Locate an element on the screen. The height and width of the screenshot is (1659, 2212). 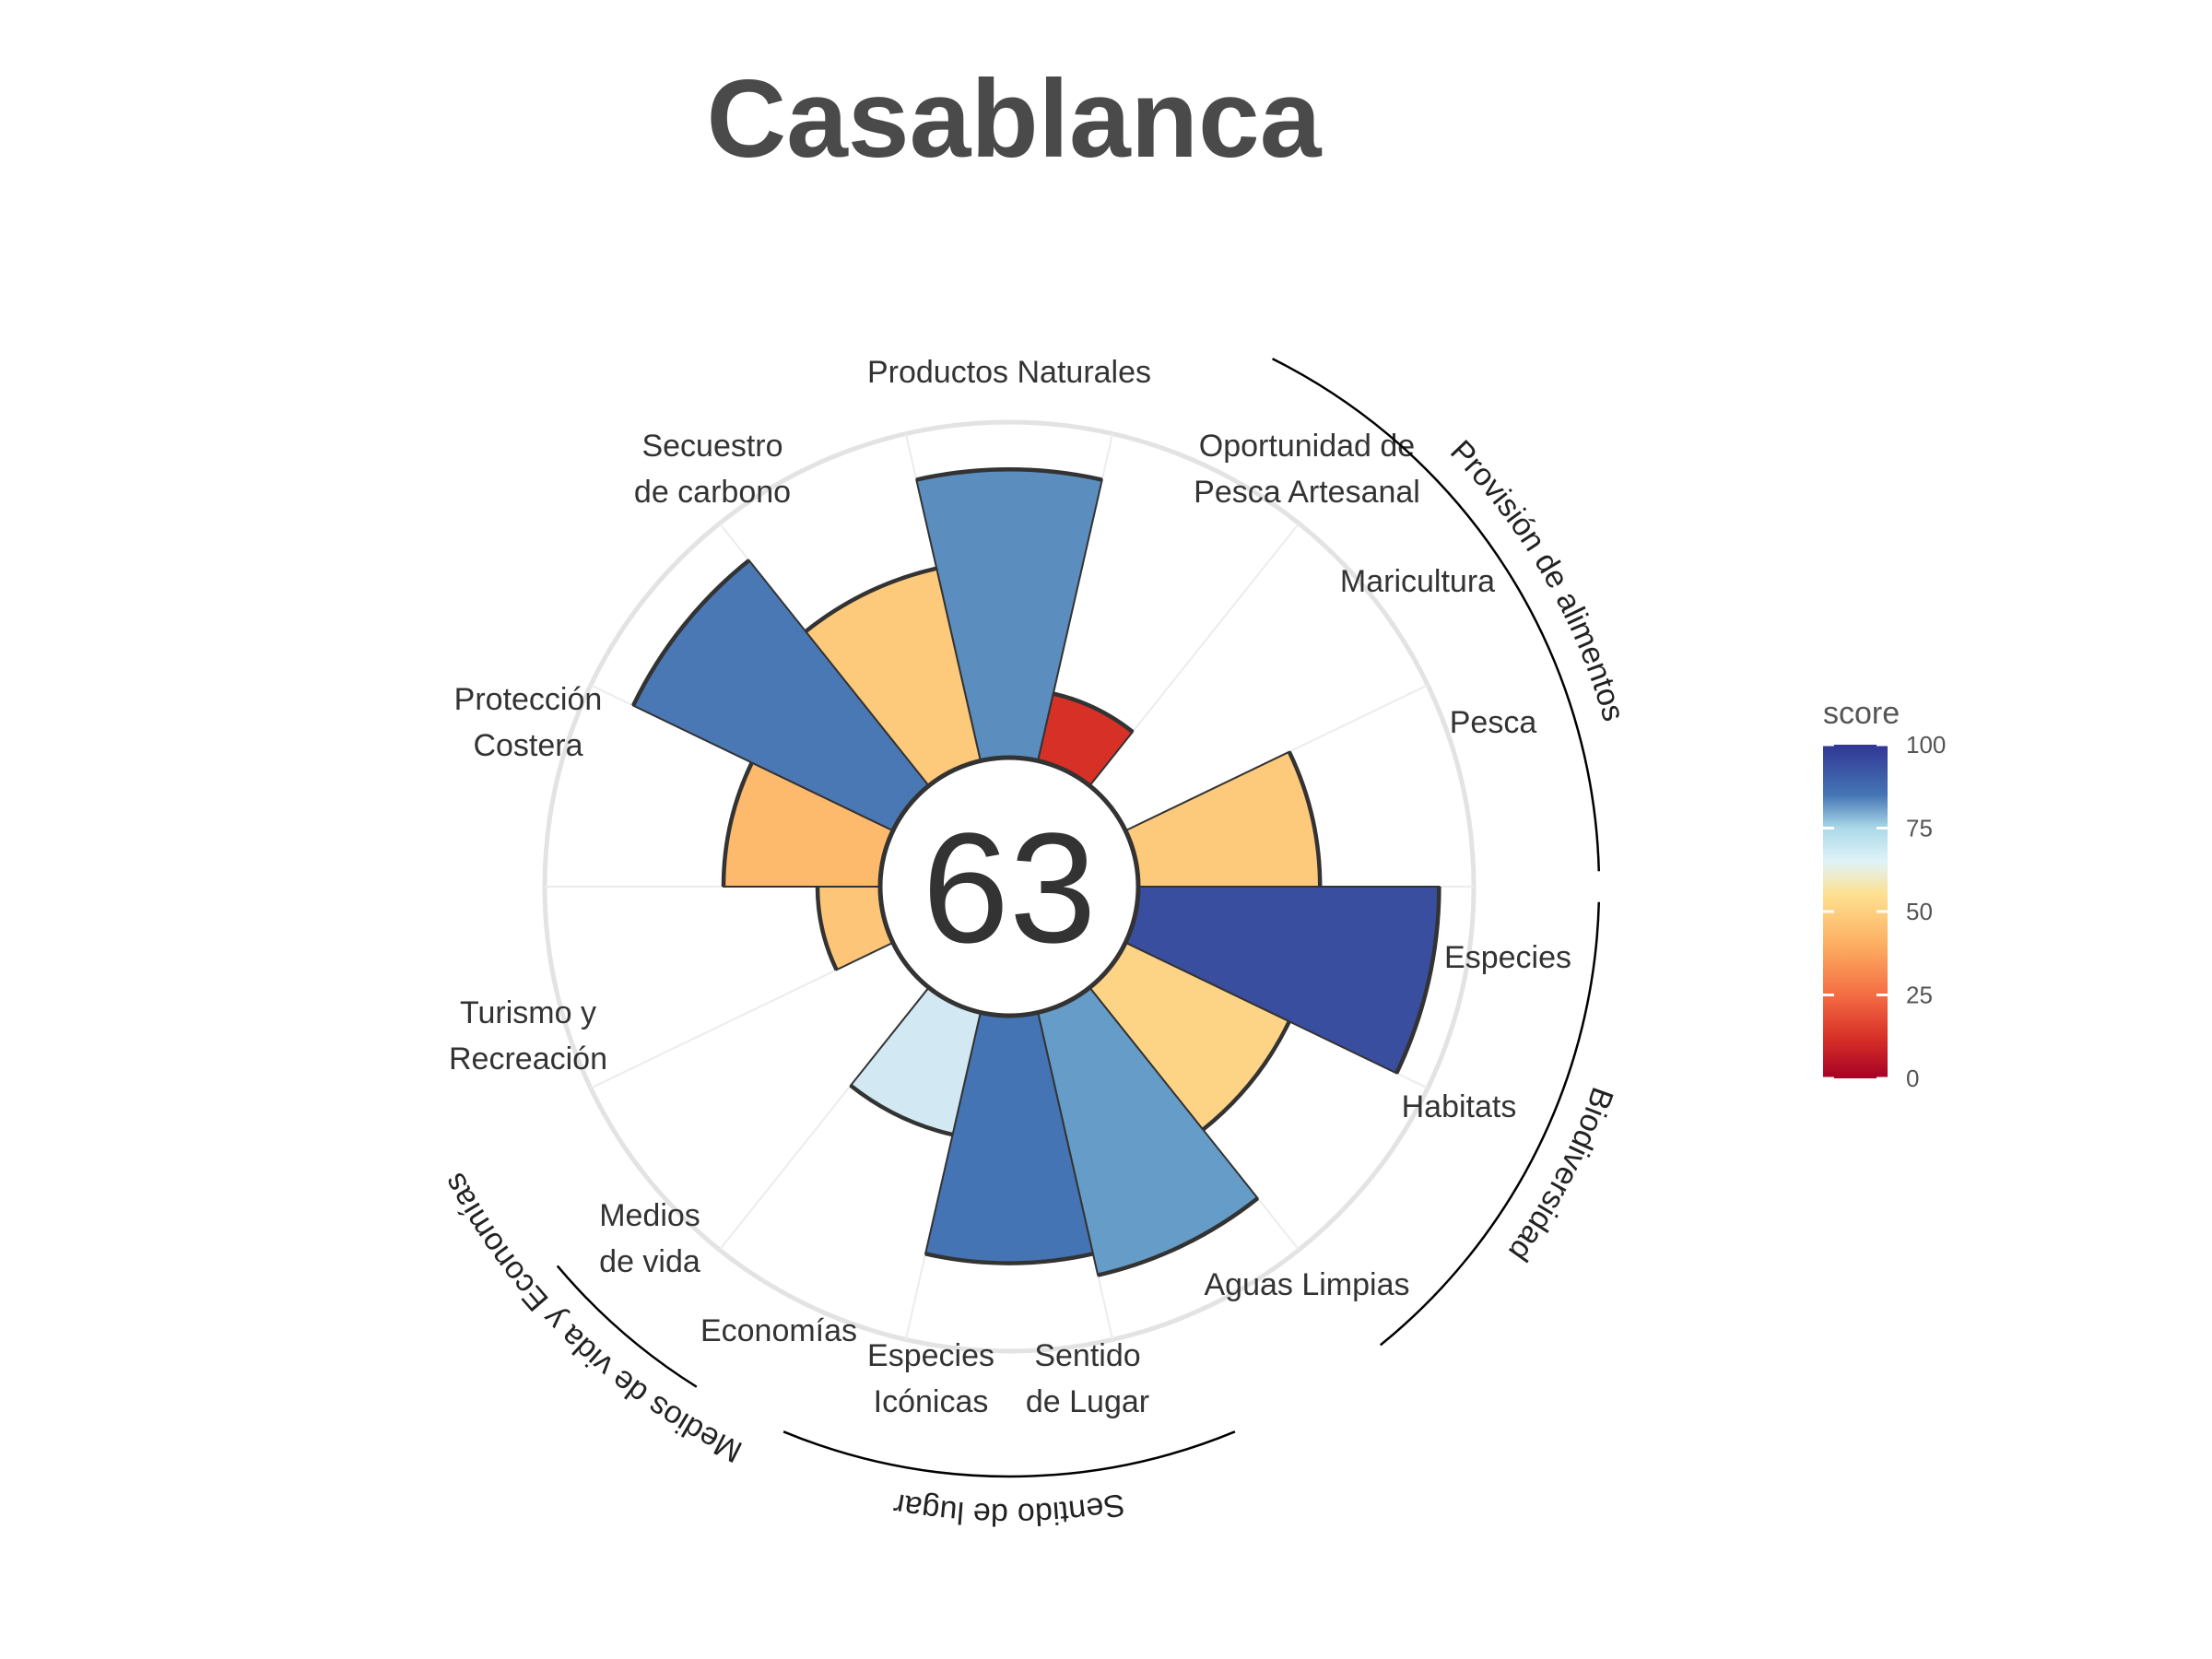
legend-tick-label: 75 is located at coordinates (1919, 828).